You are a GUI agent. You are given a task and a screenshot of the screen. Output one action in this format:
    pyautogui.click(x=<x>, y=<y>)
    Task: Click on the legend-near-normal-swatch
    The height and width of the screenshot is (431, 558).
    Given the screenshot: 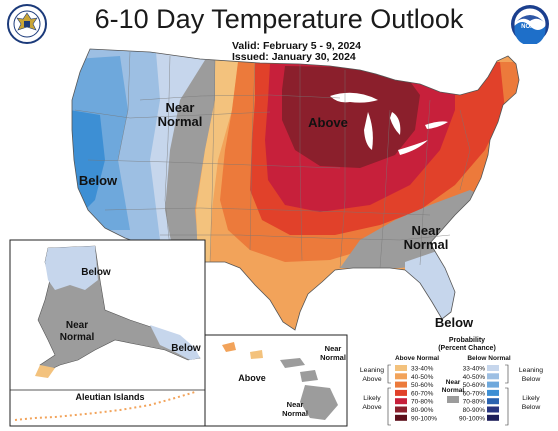 What is the action you would take?
    pyautogui.click(x=453, y=399)
    